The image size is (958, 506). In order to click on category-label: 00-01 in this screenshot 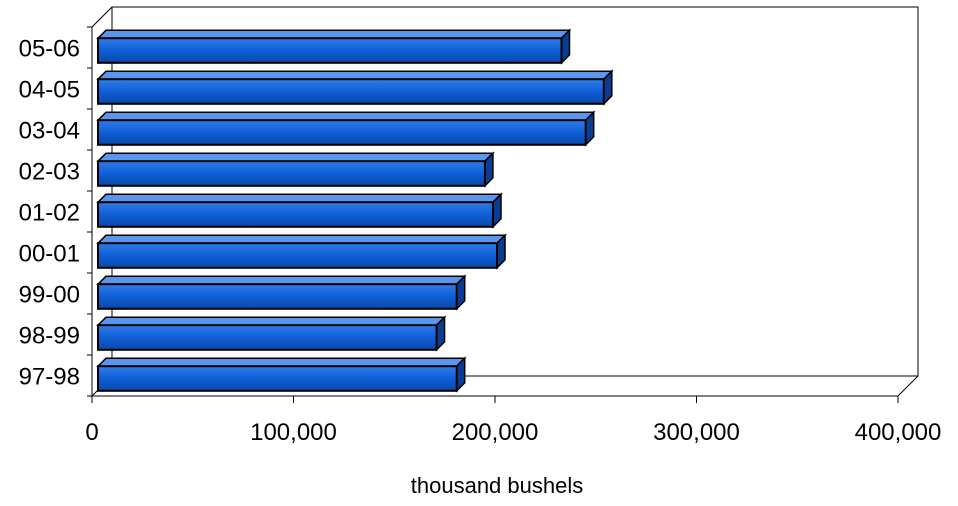, I will do `click(49, 254)`.